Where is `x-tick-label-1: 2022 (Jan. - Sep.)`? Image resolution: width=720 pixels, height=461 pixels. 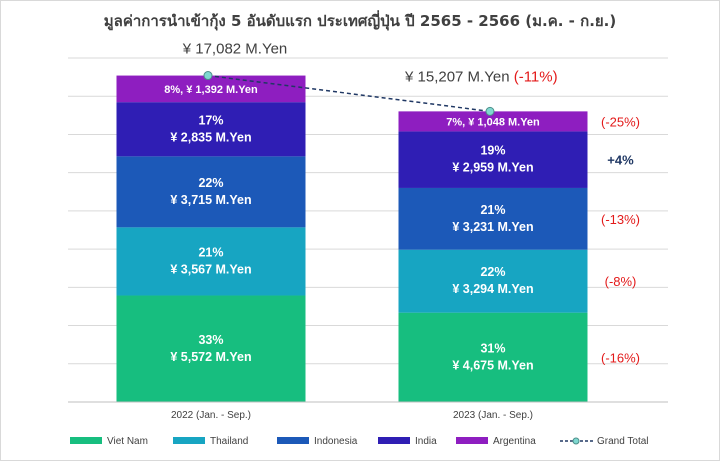 x-tick-label-1: 2022 (Jan. - Sep.) is located at coordinates (211, 415).